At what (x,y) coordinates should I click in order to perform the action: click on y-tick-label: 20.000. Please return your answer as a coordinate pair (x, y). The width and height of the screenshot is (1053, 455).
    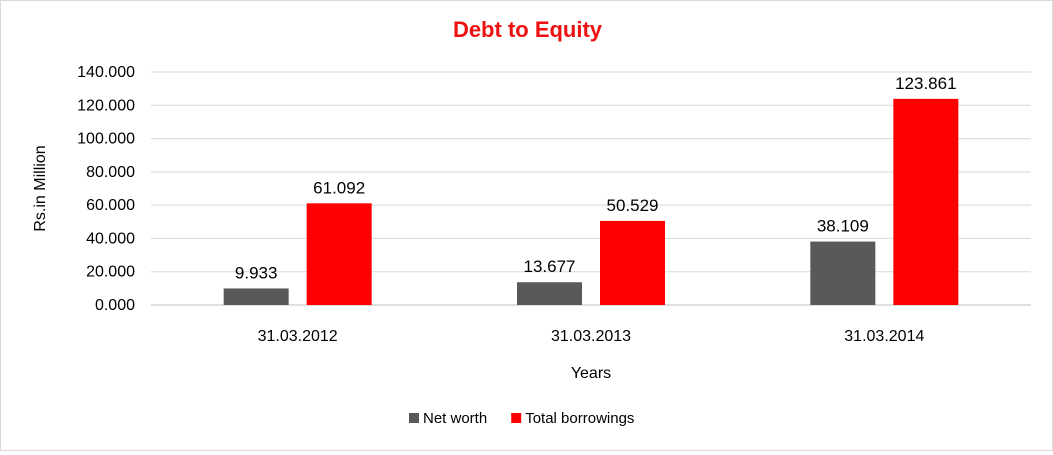
    Looking at the image, I should click on (110, 272).